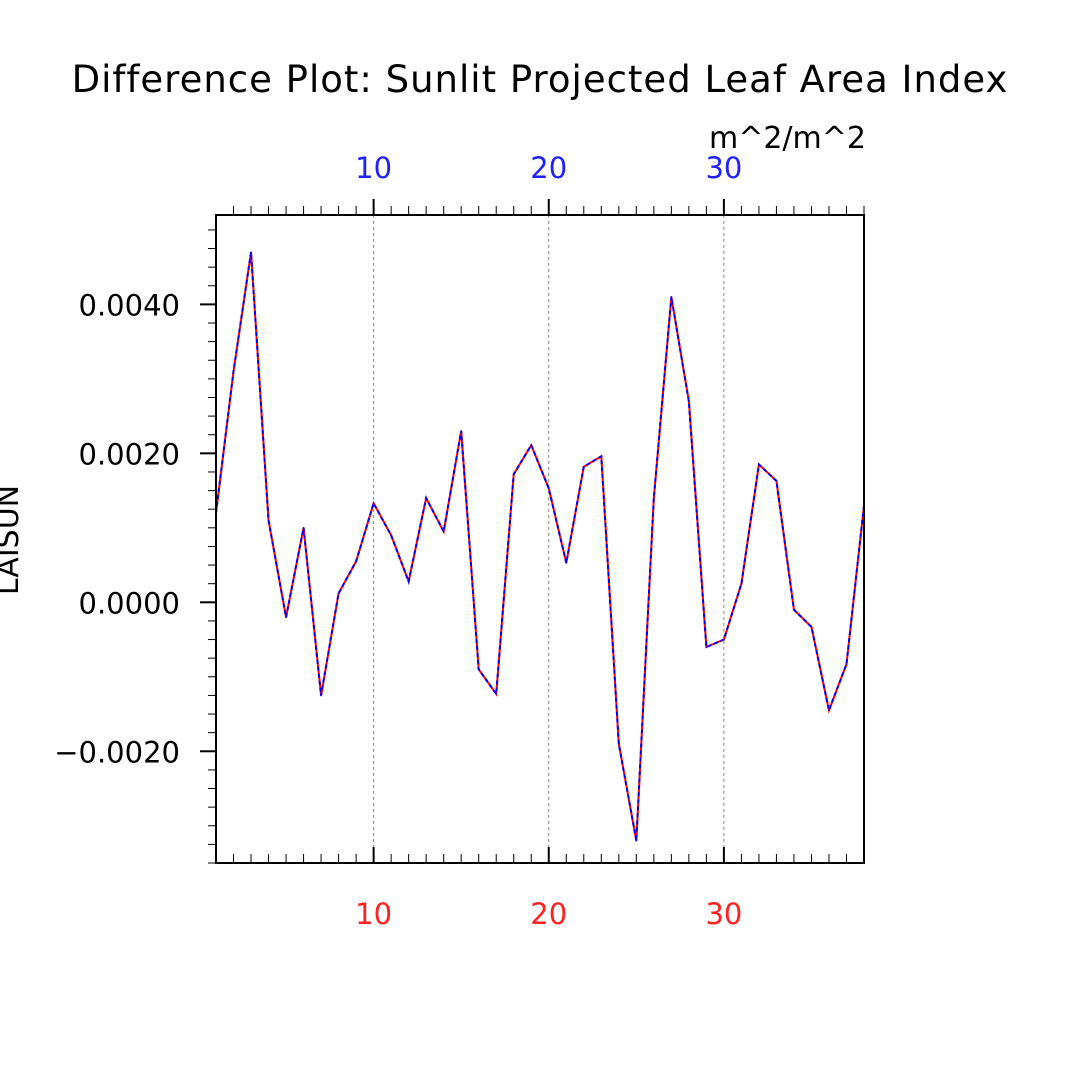  Describe the element at coordinates (129, 305) in the screenshot. I see `y-tick-label: 0.0040` at that location.